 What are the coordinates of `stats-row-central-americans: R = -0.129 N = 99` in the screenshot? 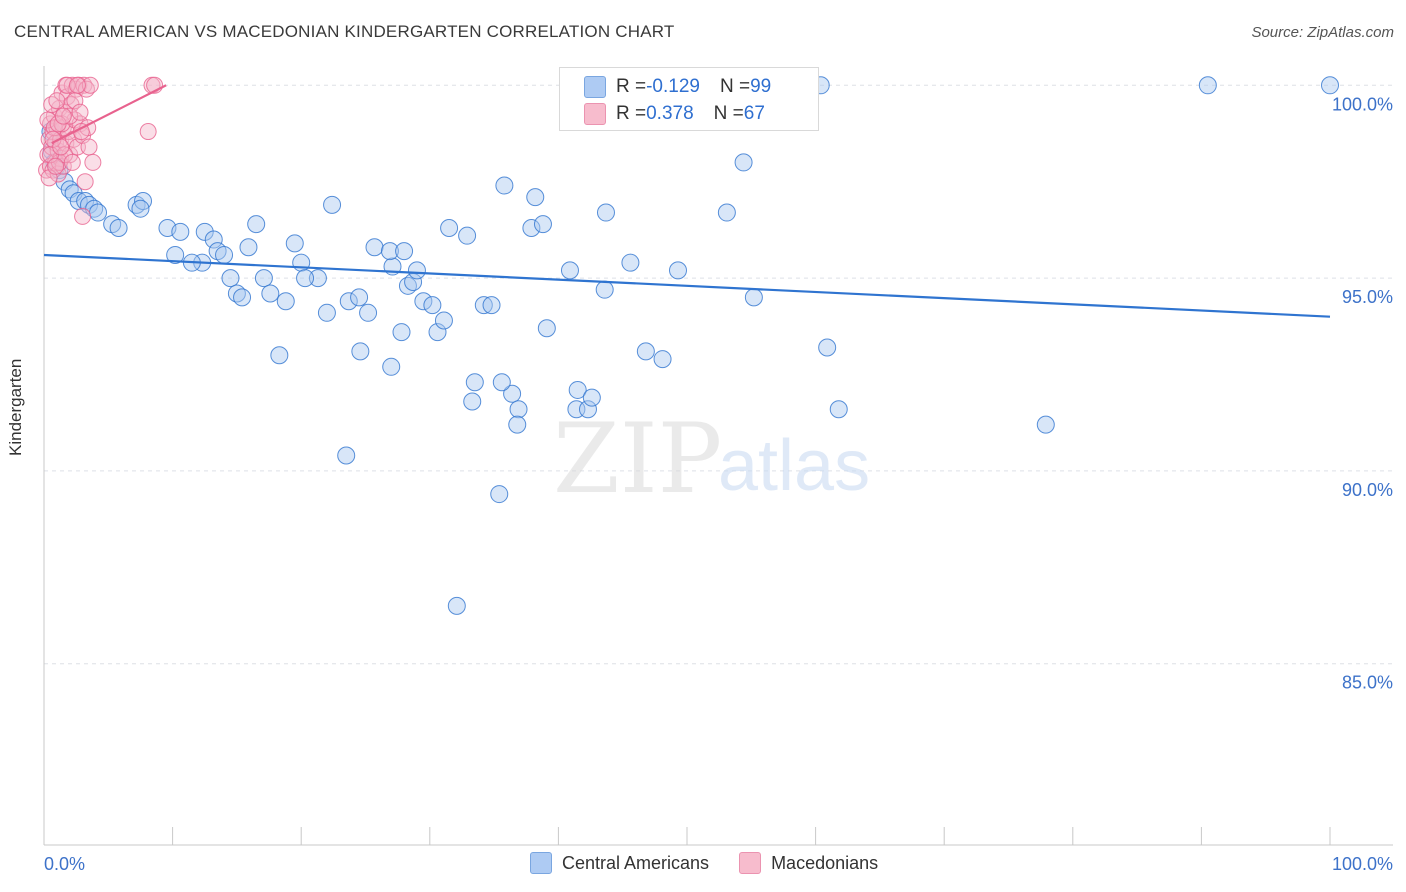 It's located at (677, 86).